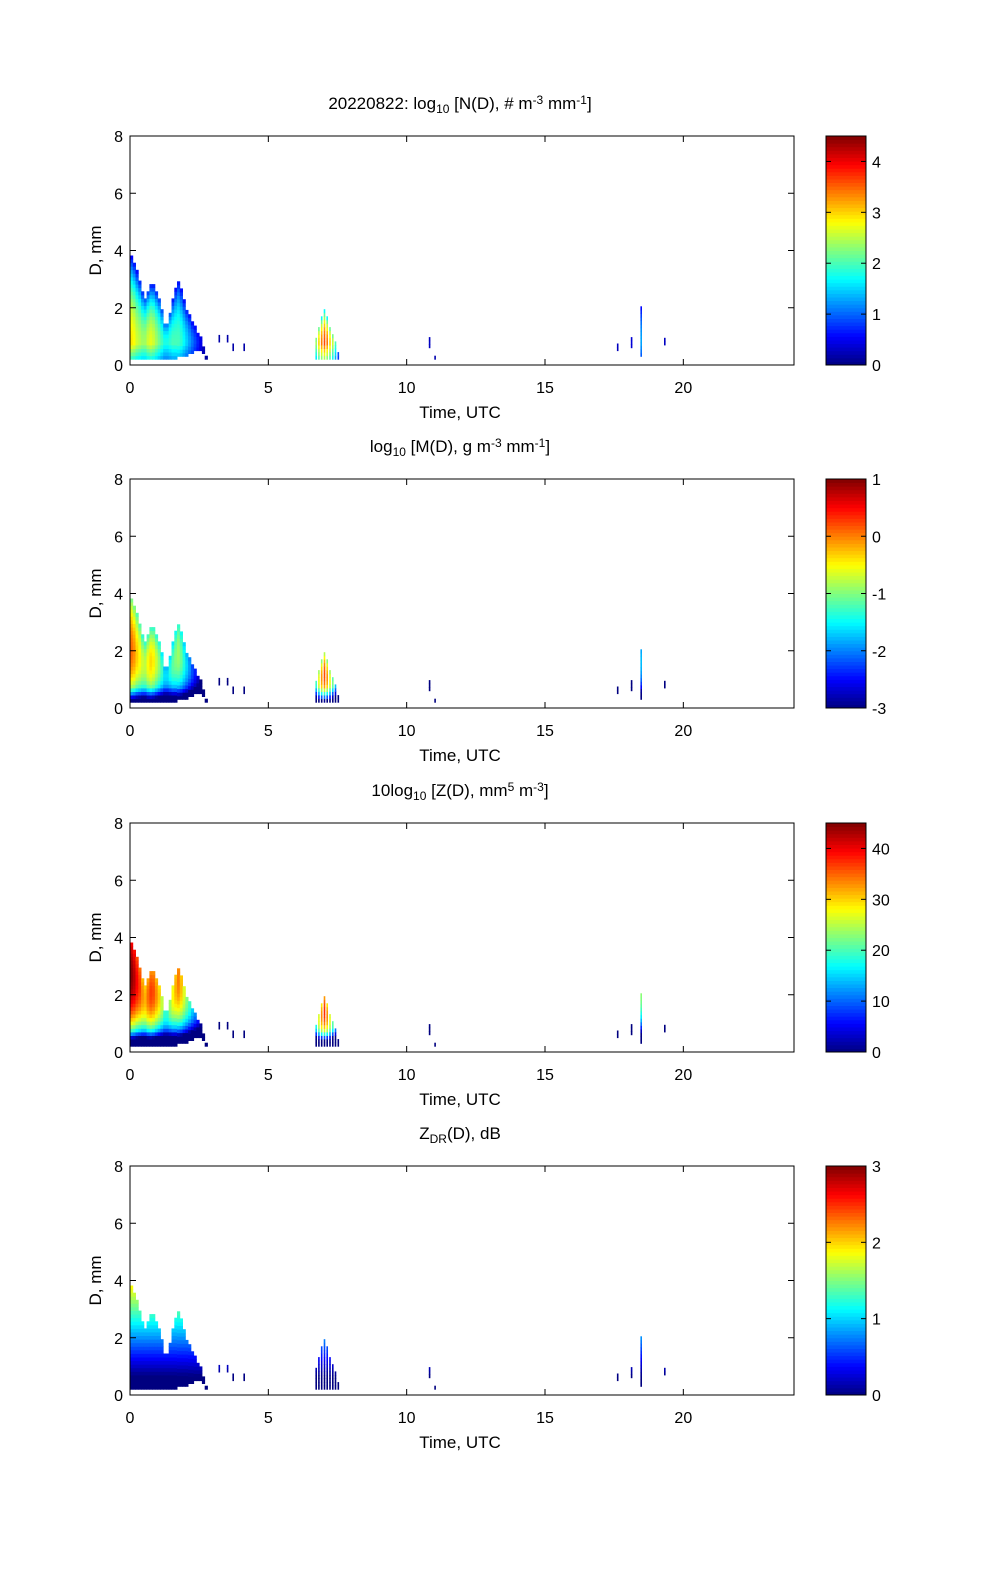 The width and height of the screenshot is (1000, 1574). I want to click on y-tick-label: 2, so click(118, 652).